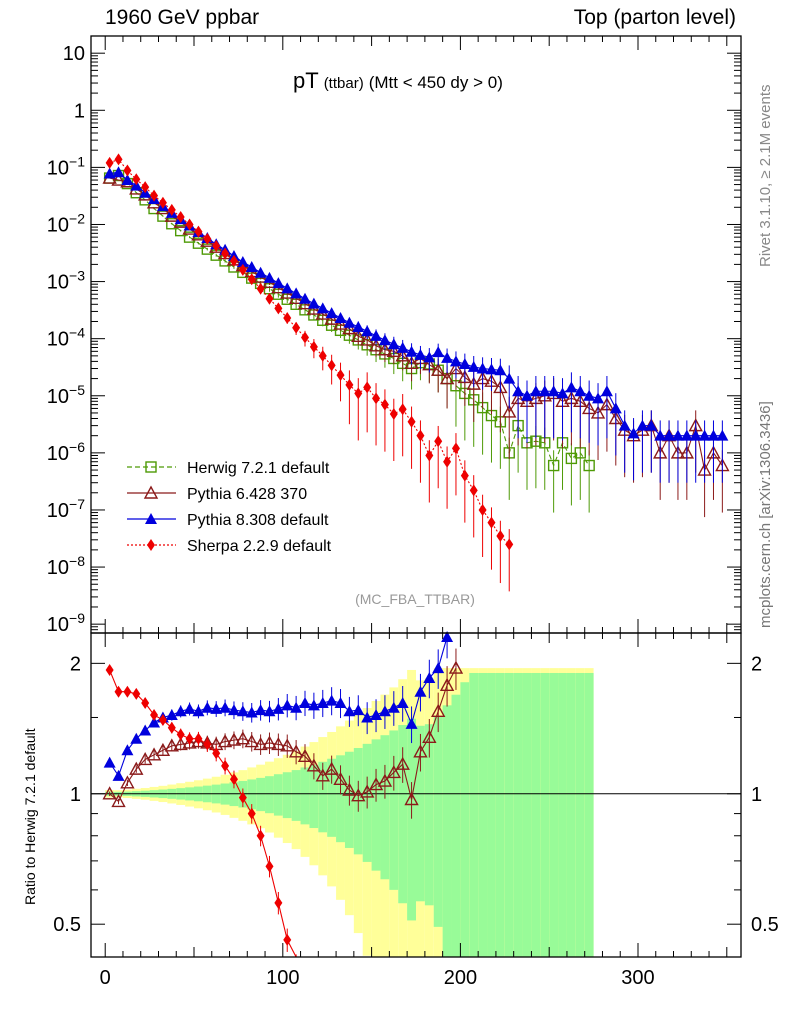 The width and height of the screenshot is (786, 1024). Describe the element at coordinates (105, 978) in the screenshot. I see `ratio-x-tick-label: 0` at that location.